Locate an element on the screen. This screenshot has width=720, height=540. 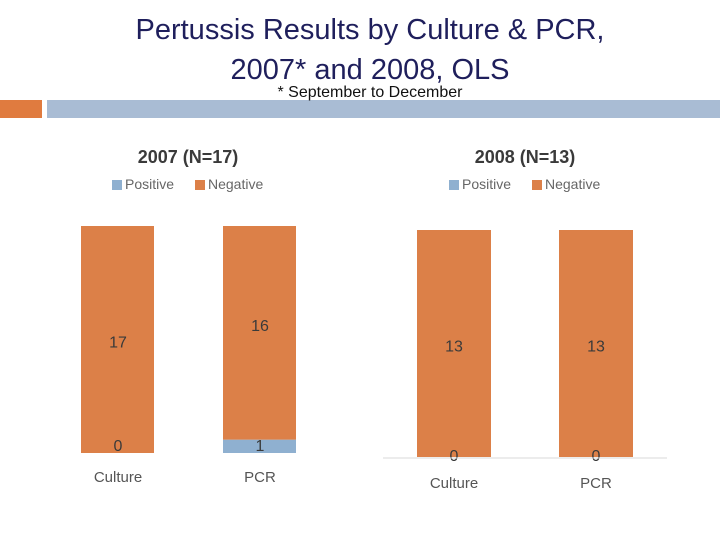
chart1-label-pcr-negative: 16 is located at coordinates (260, 326).